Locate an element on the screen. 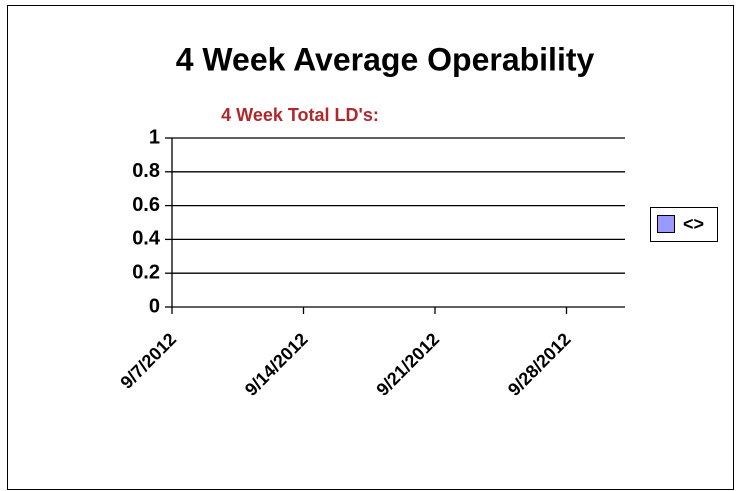  legend-label: <> is located at coordinates (693, 224).